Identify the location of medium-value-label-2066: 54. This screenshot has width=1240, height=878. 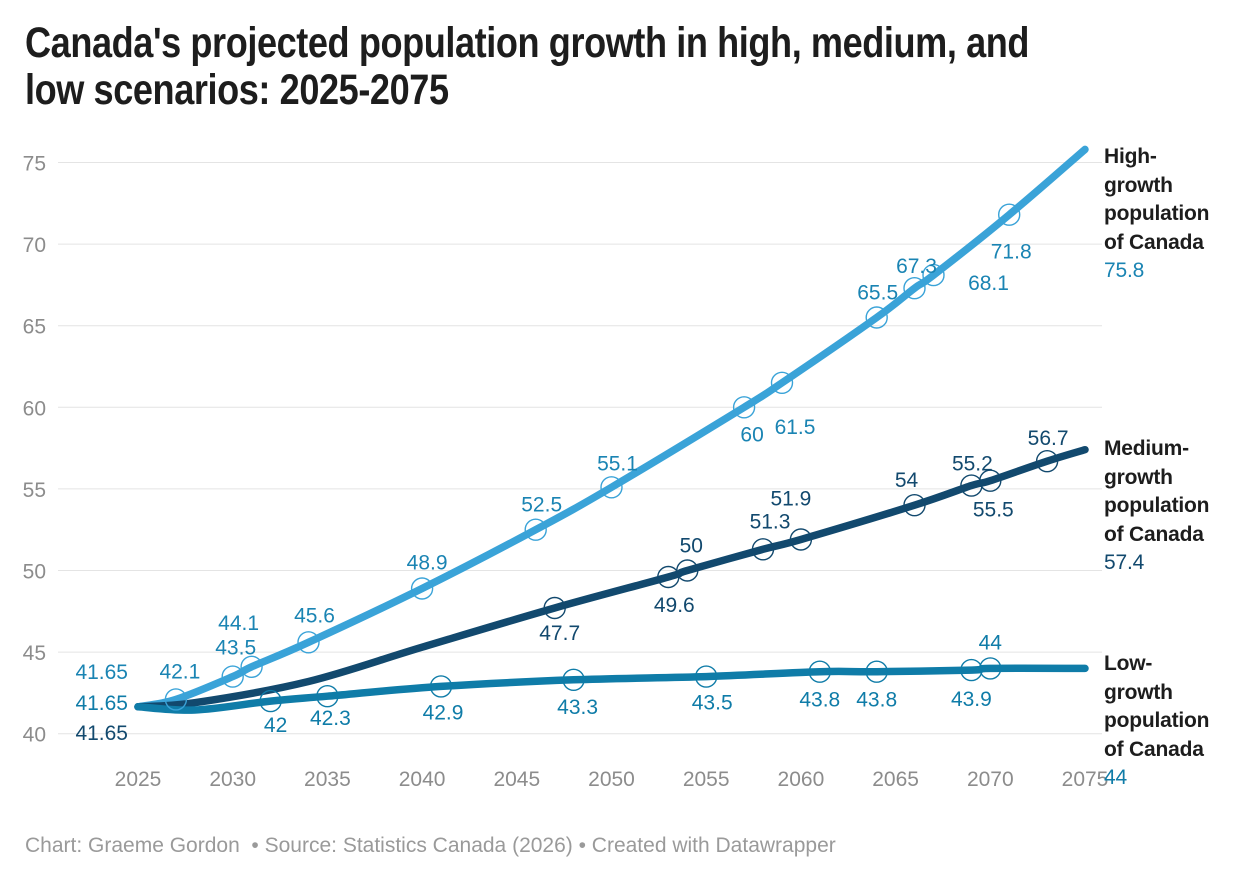
(907, 480).